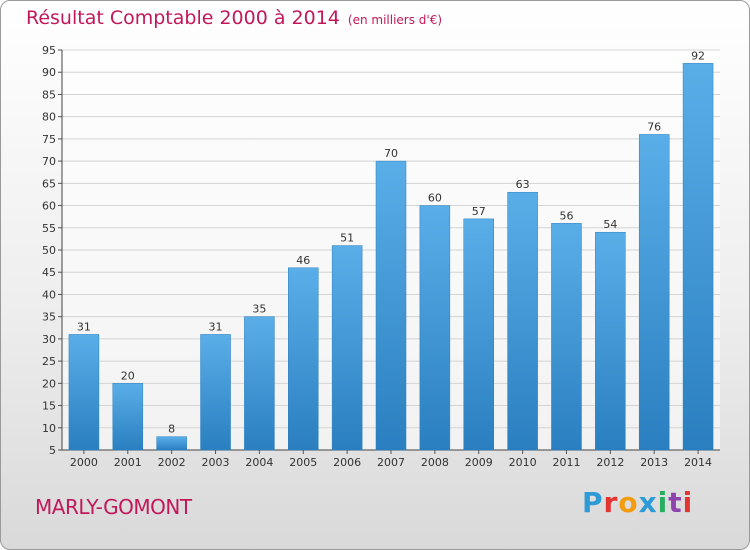 The width and height of the screenshot is (750, 550). Describe the element at coordinates (566, 215) in the screenshot. I see `data-label: 56` at that location.